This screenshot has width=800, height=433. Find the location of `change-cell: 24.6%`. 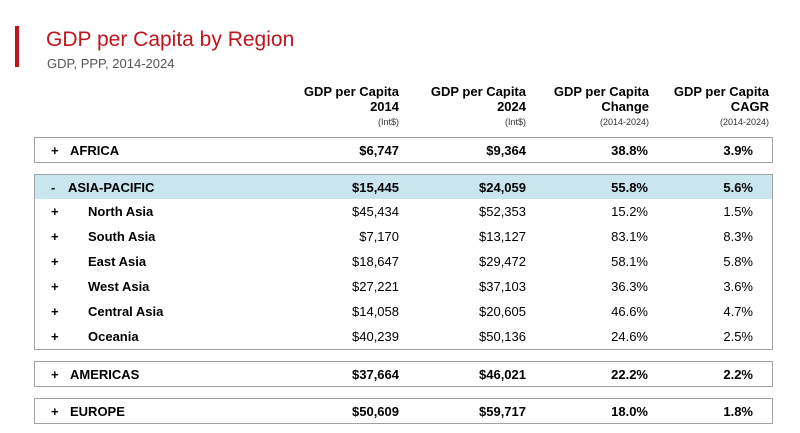

change-cell: 24.6% is located at coordinates (629, 336).